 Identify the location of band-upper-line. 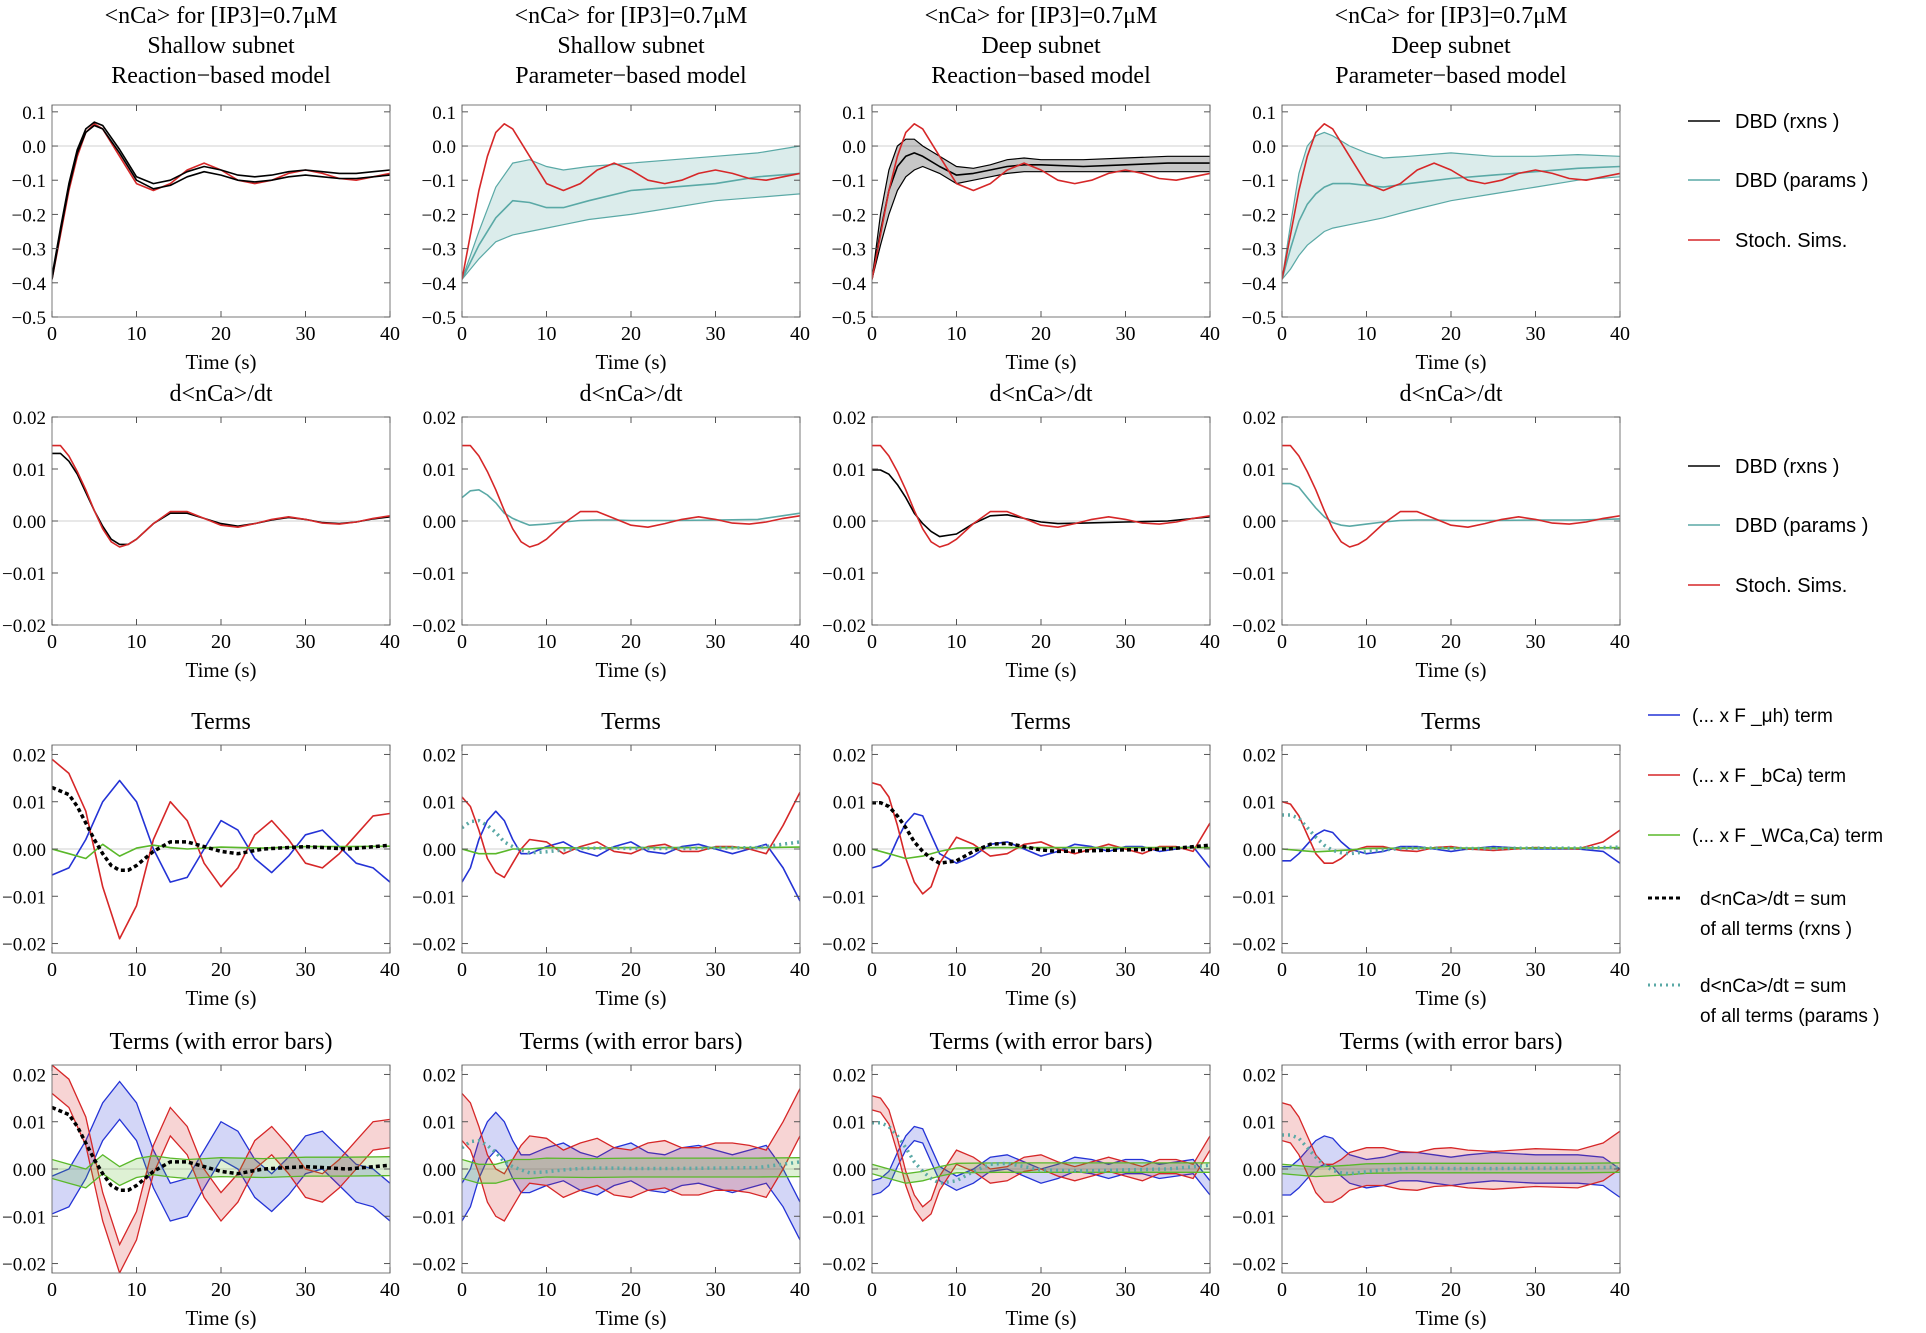
(1041, 209).